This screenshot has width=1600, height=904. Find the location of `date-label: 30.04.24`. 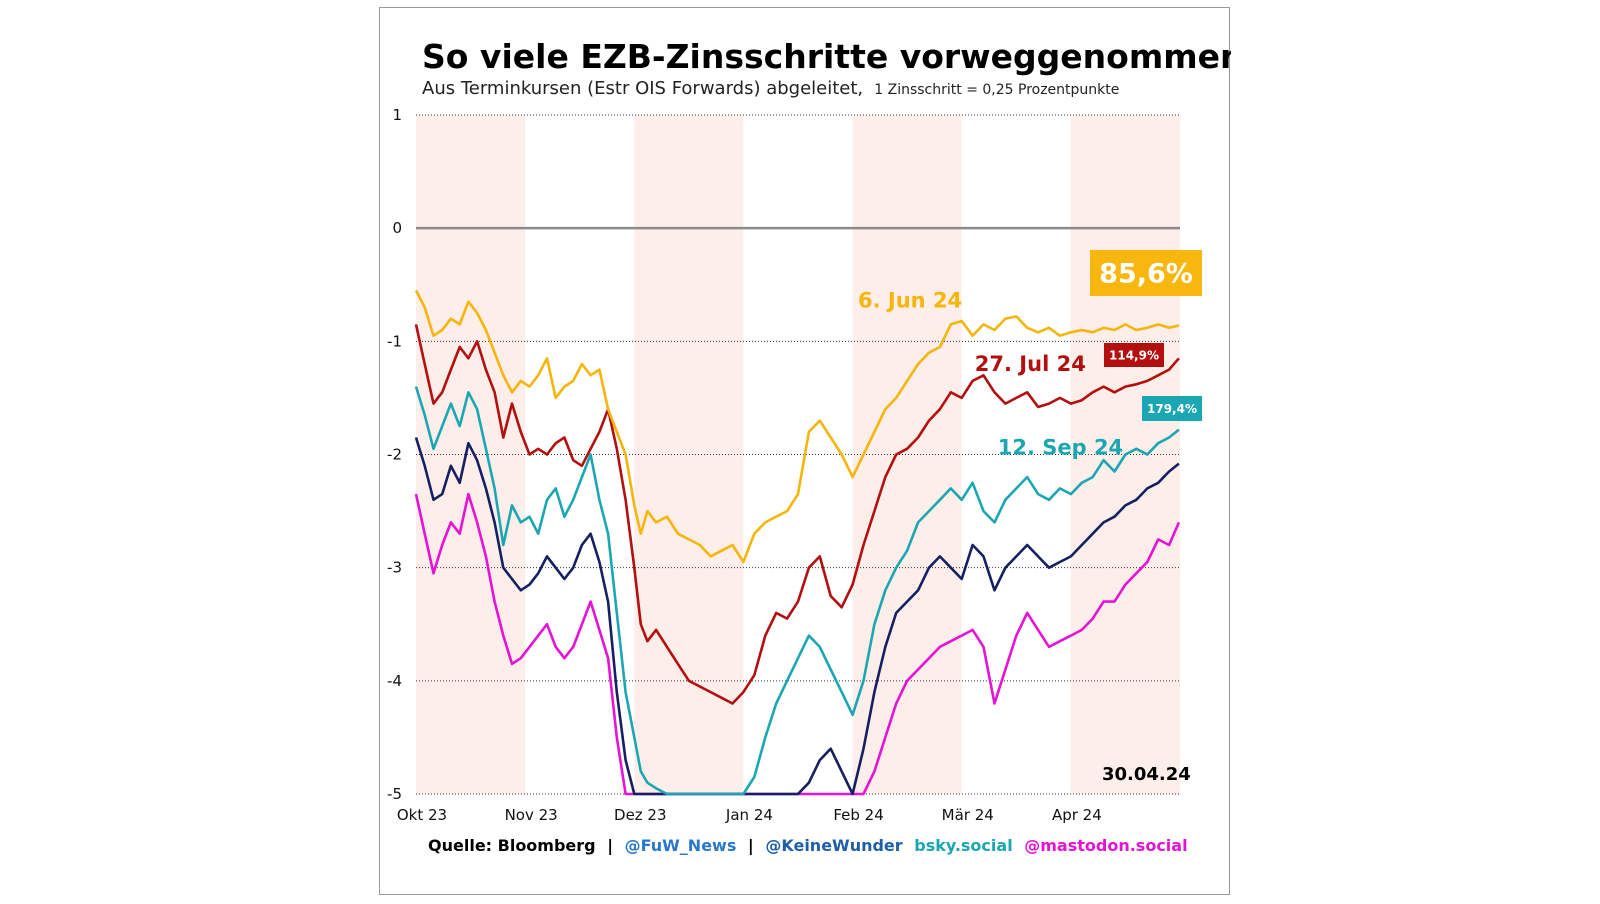

date-label: 30.04.24 is located at coordinates (1146, 774).